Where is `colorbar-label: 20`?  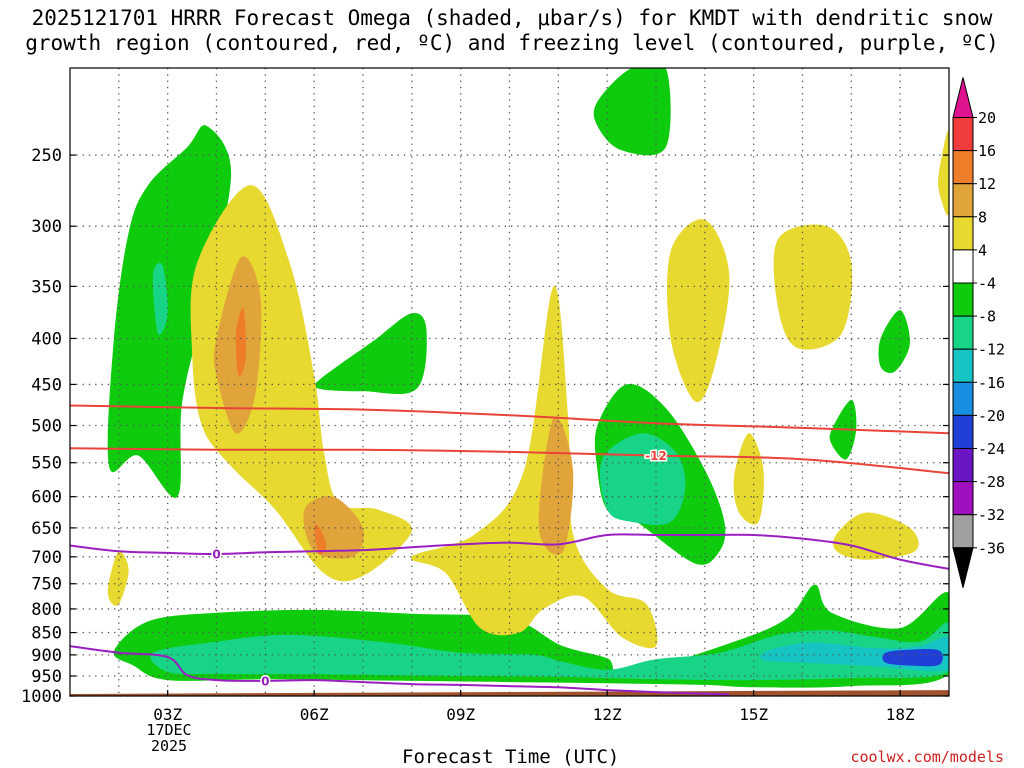
colorbar-label: 20 is located at coordinates (987, 118).